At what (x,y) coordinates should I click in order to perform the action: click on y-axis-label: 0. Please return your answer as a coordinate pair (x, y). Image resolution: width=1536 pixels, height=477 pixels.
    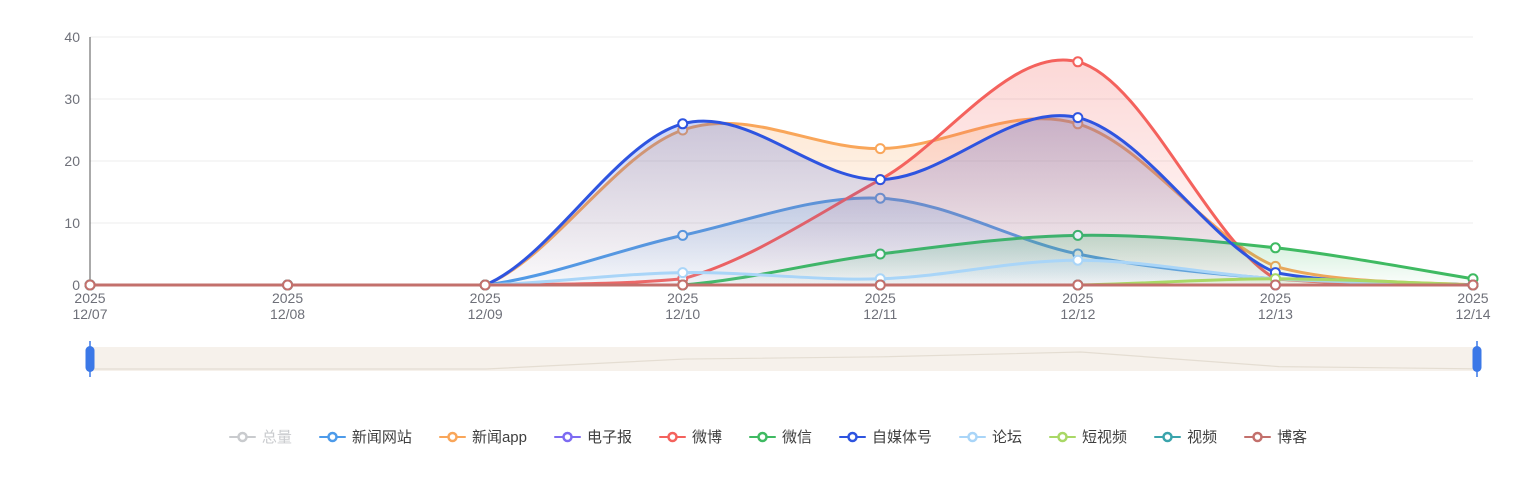
    Looking at the image, I should click on (76, 285).